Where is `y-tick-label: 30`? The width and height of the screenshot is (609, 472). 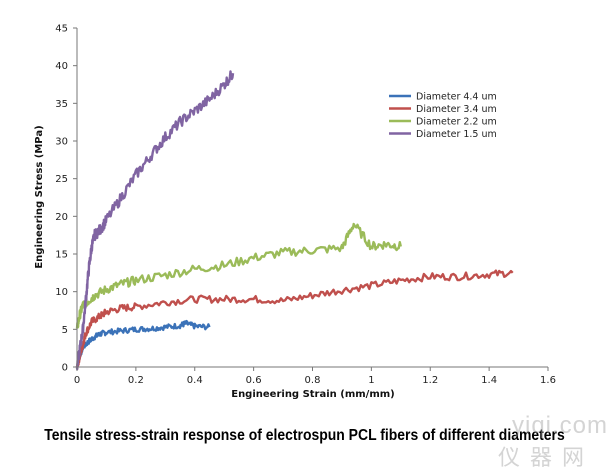 y-tick-label: 30 is located at coordinates (61, 142).